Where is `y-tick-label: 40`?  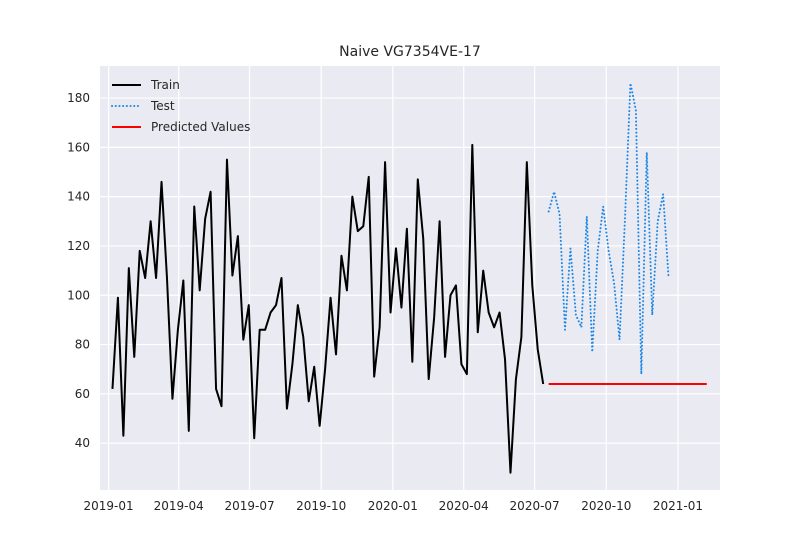
y-tick-label: 40 is located at coordinates (82, 443).